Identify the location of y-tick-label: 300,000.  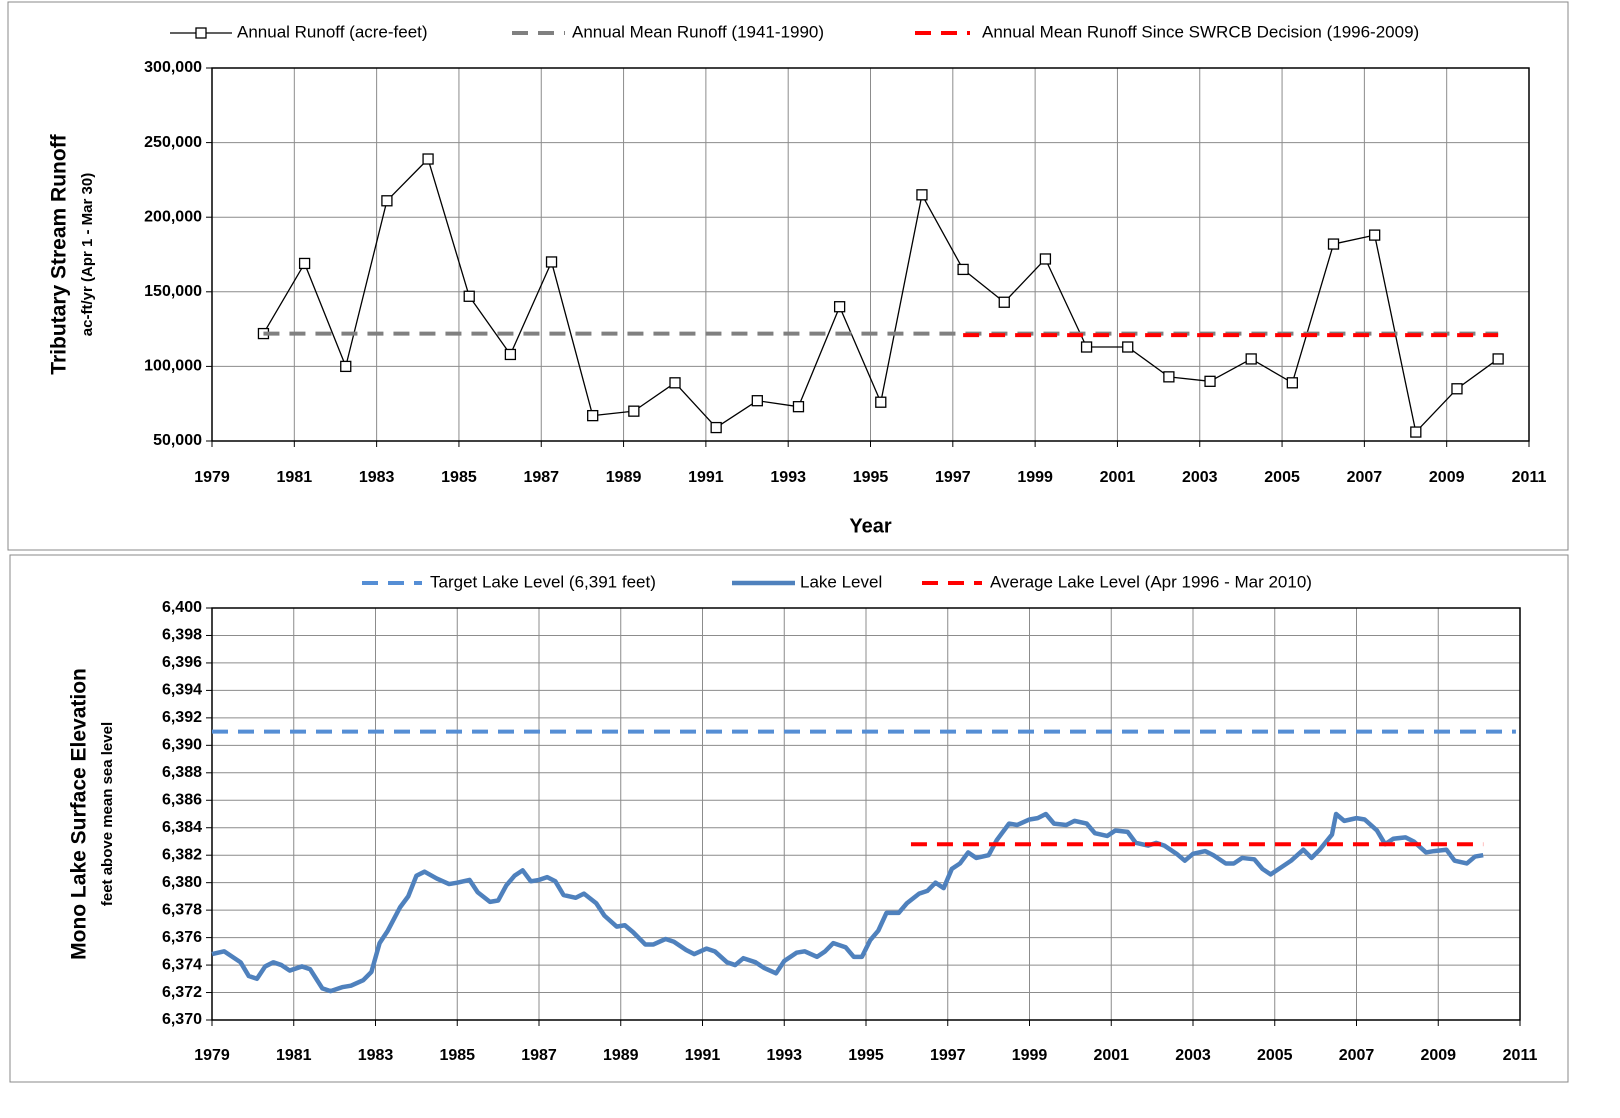
(173, 67).